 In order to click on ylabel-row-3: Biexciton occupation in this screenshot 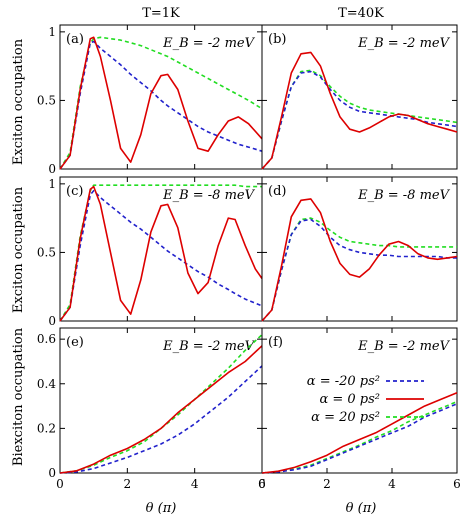, I will do `click(18, 396)`.